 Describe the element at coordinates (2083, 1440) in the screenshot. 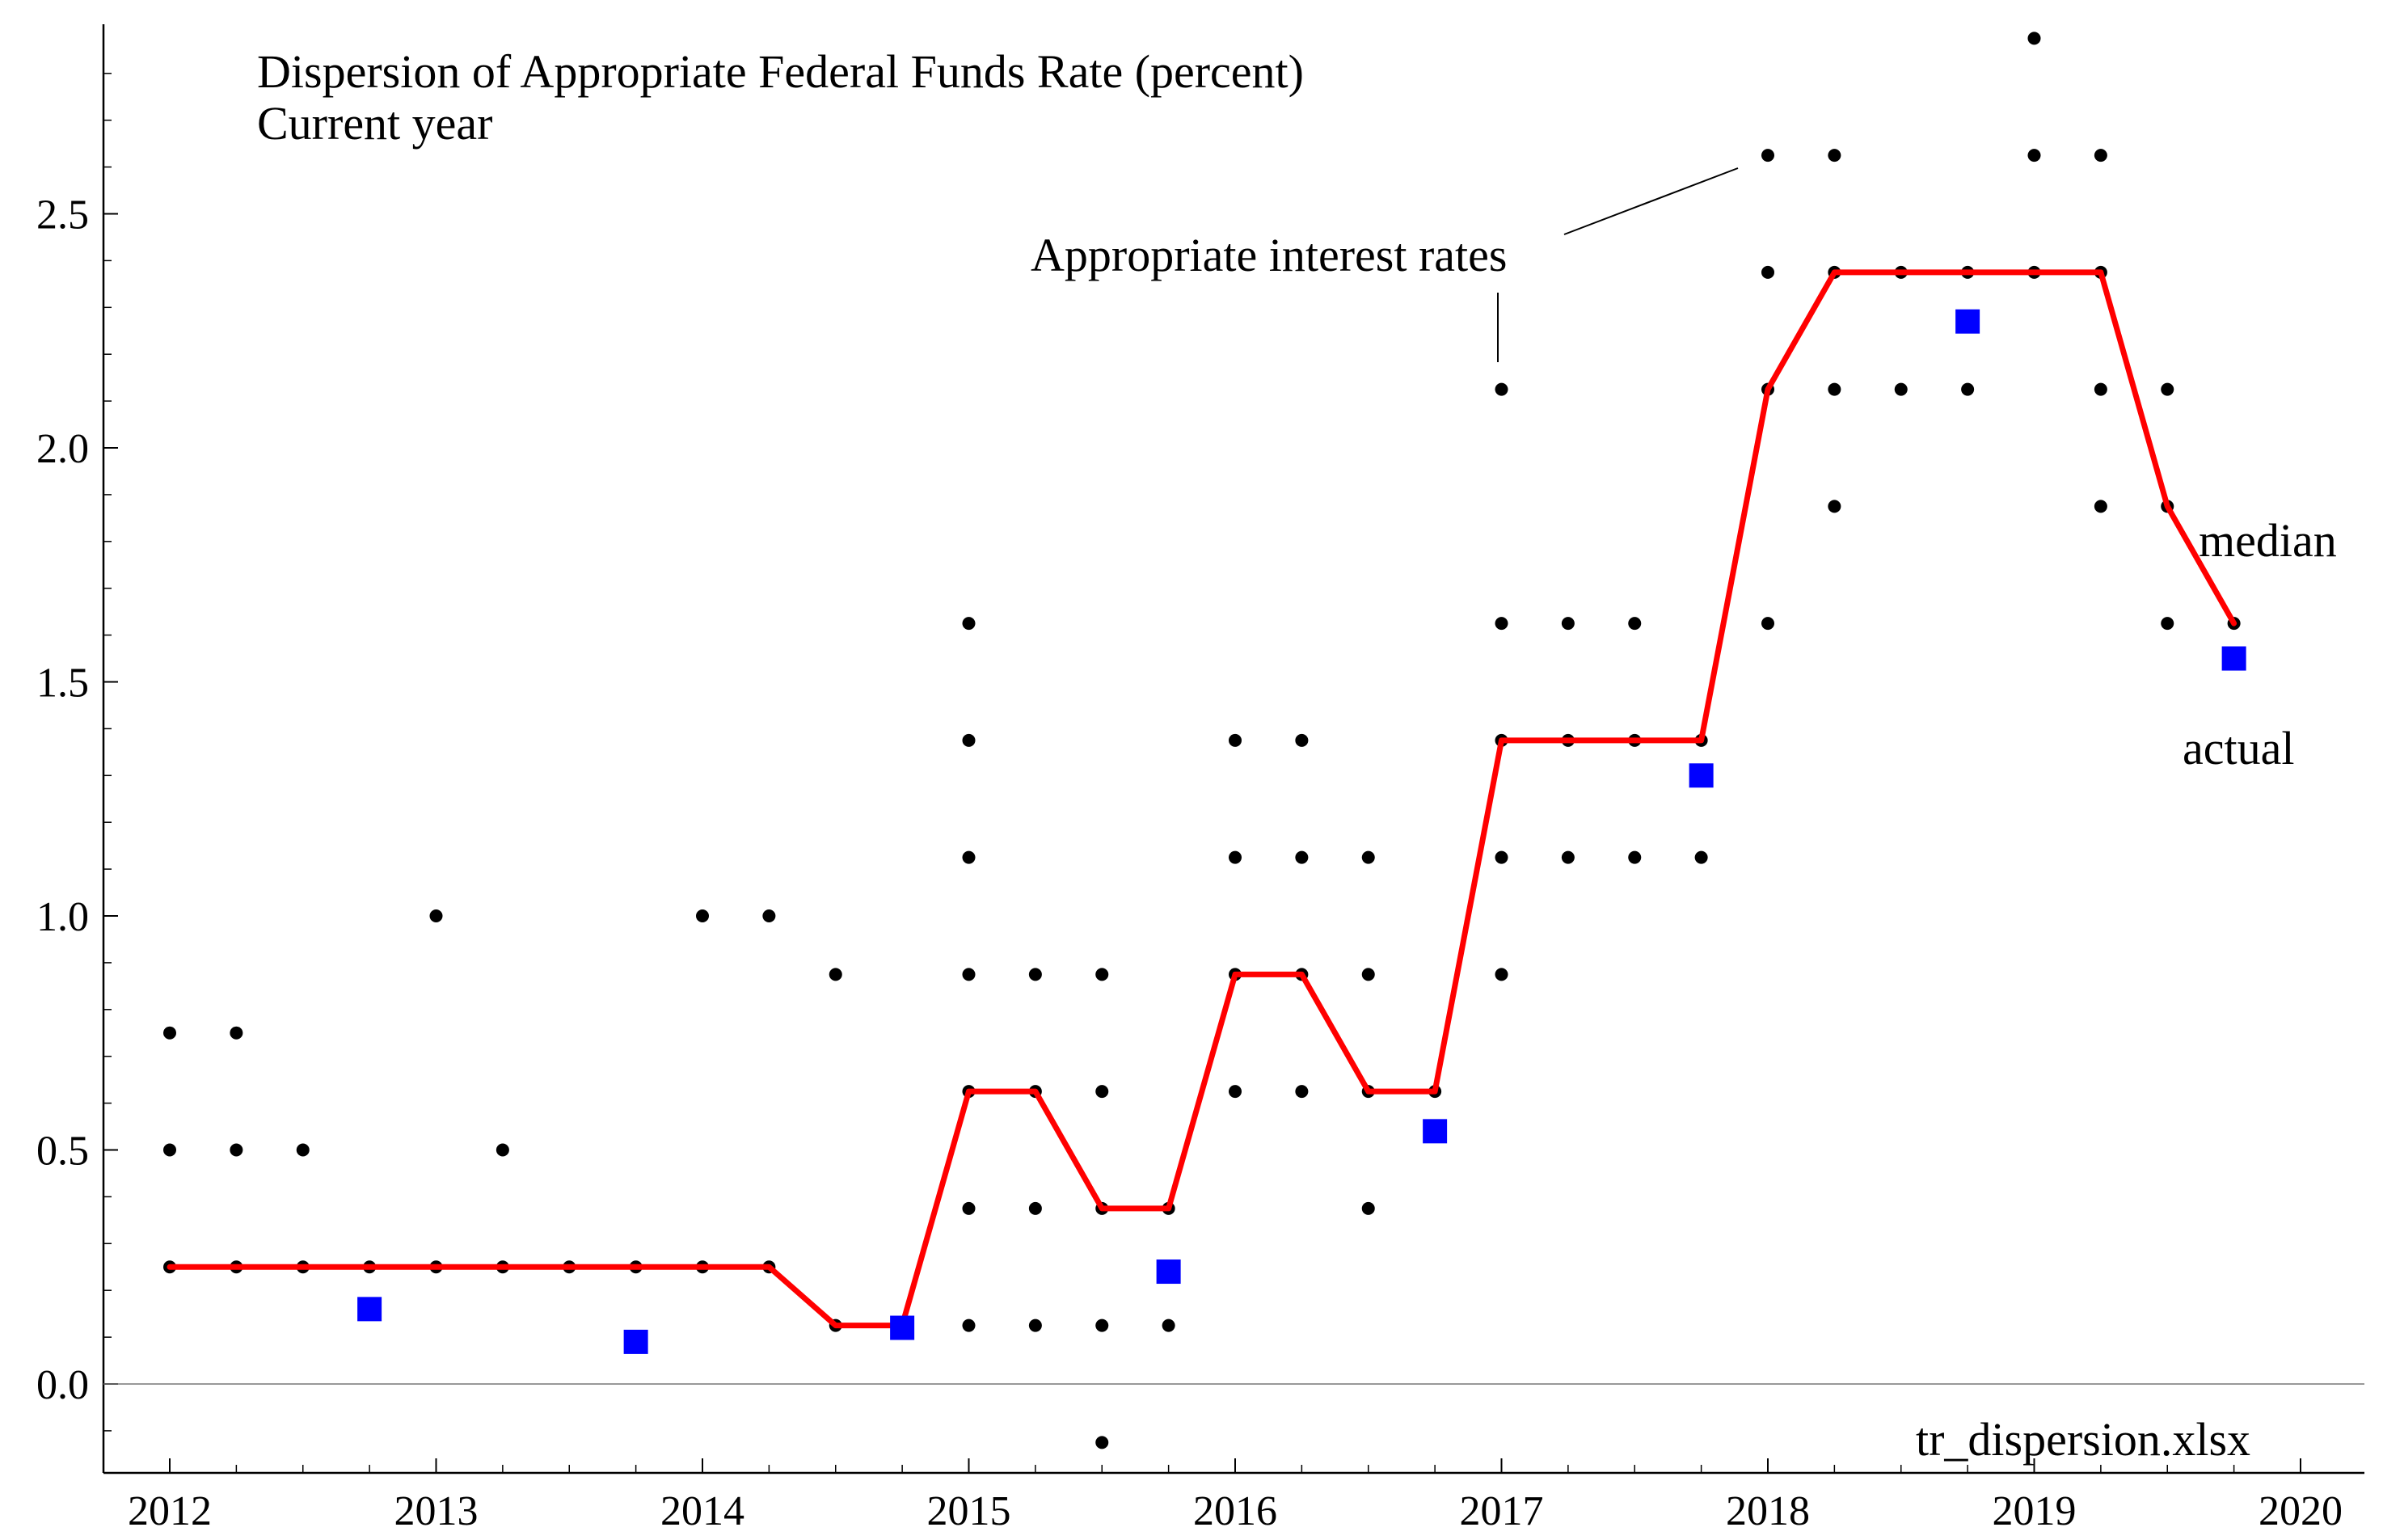

I see `source-annotation: tr_dispersion.xlsx` at that location.